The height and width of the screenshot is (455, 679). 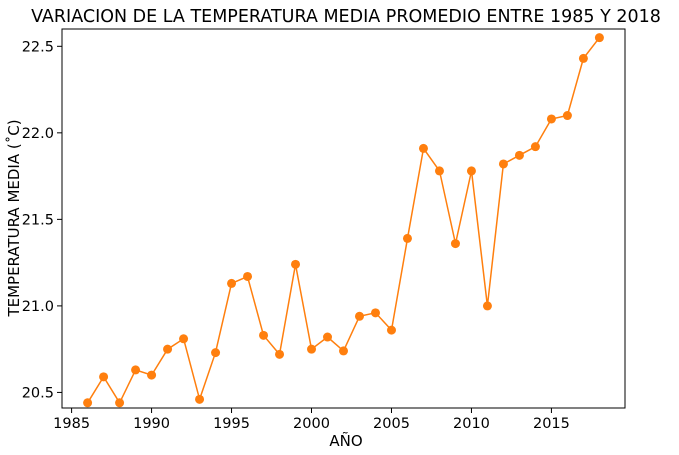 I want to click on x-tick-label: 2000, so click(x=311, y=424).